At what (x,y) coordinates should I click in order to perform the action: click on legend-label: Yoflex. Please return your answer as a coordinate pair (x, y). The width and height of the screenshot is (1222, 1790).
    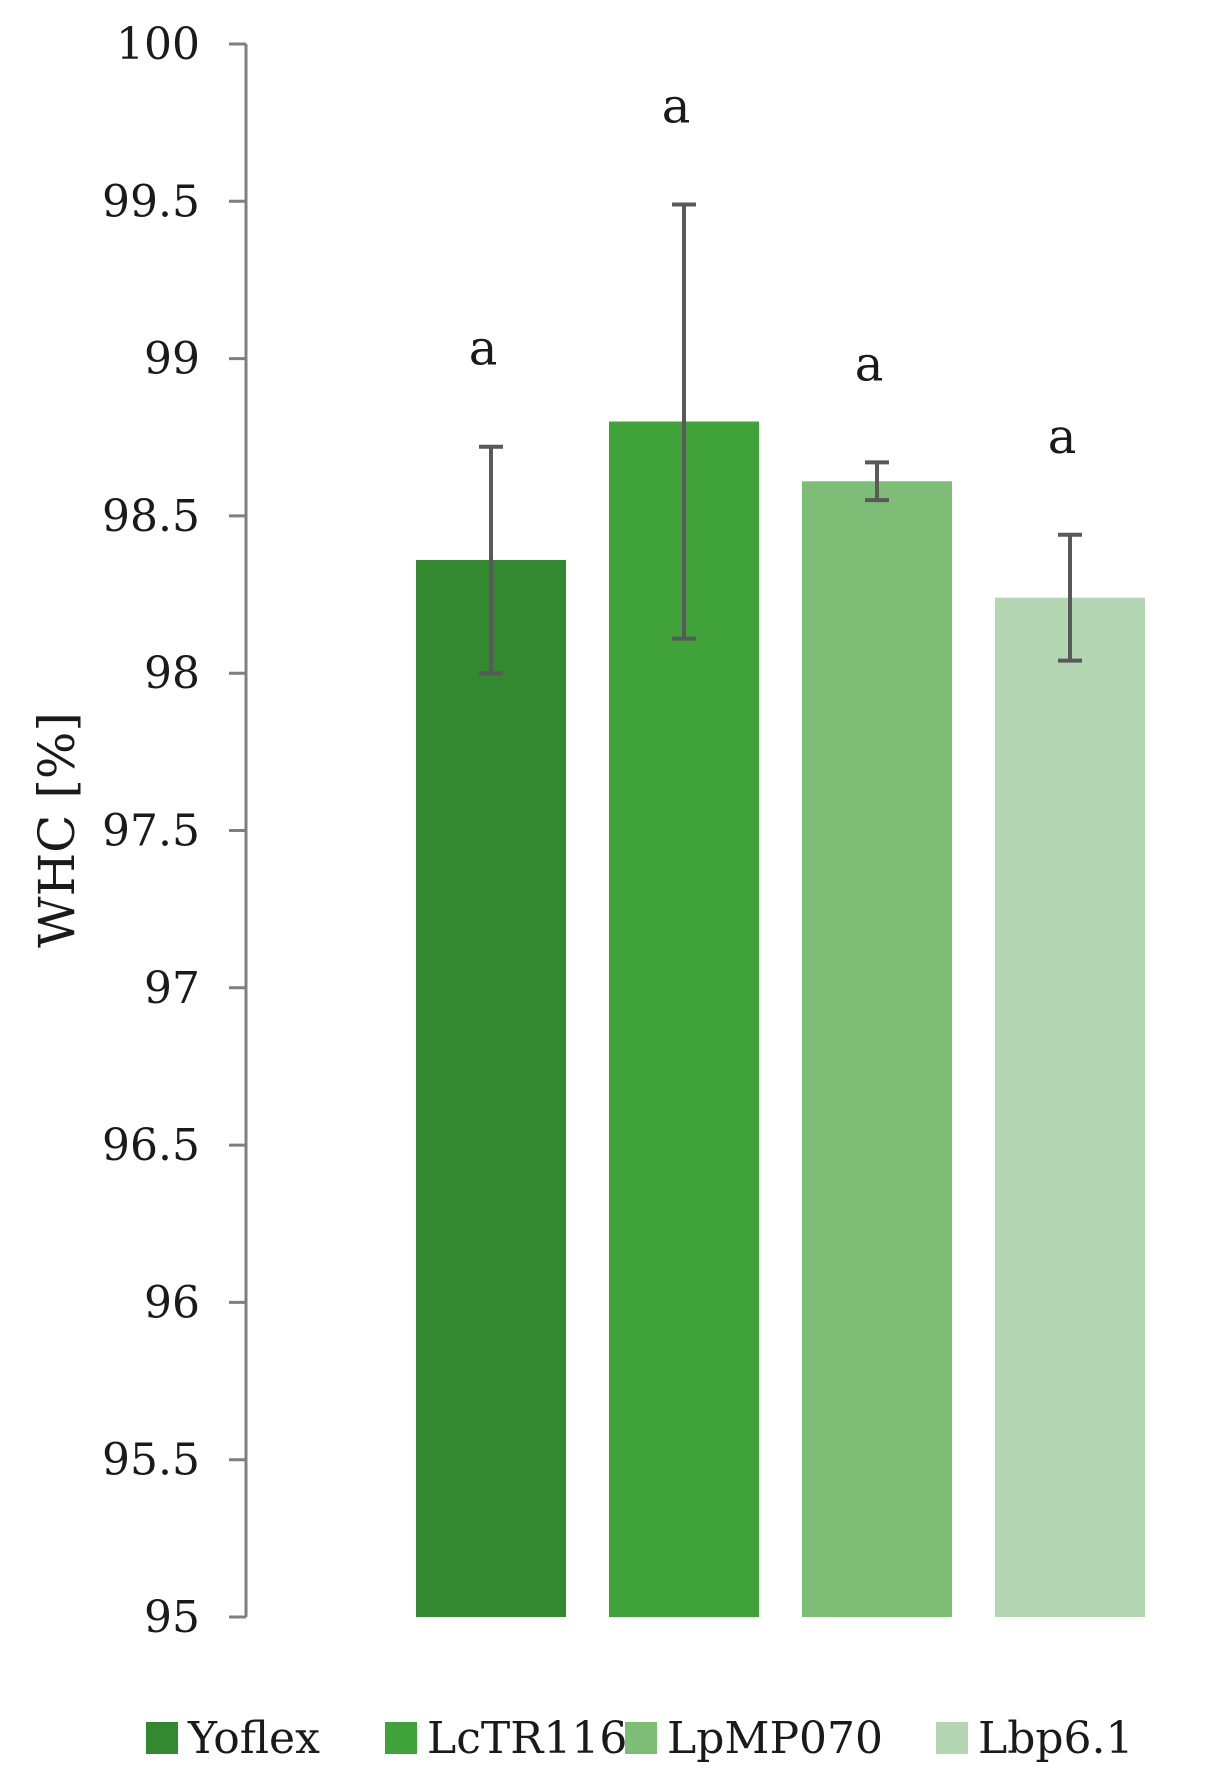
    Looking at the image, I should click on (253, 1738).